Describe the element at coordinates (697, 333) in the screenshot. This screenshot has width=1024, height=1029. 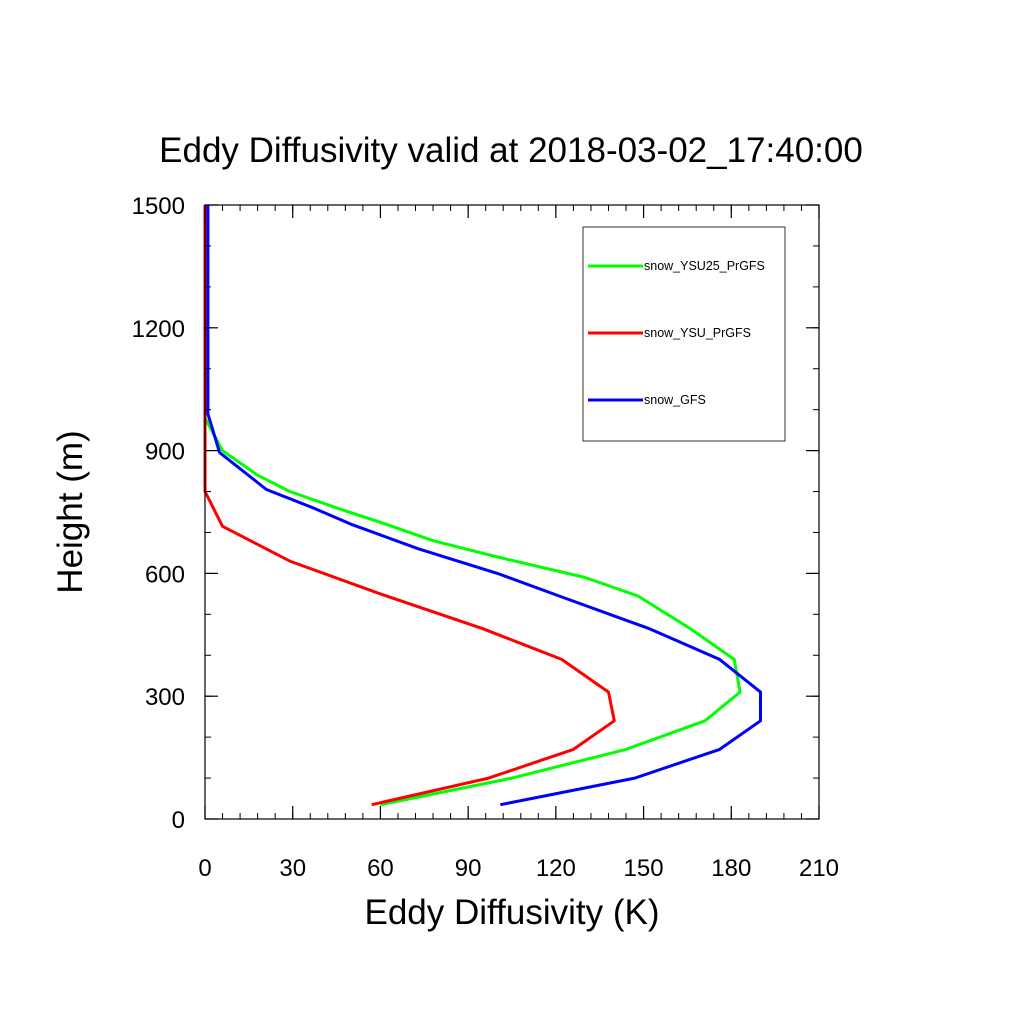
I see `legend-entry: snow_YSU_PrGFS` at that location.